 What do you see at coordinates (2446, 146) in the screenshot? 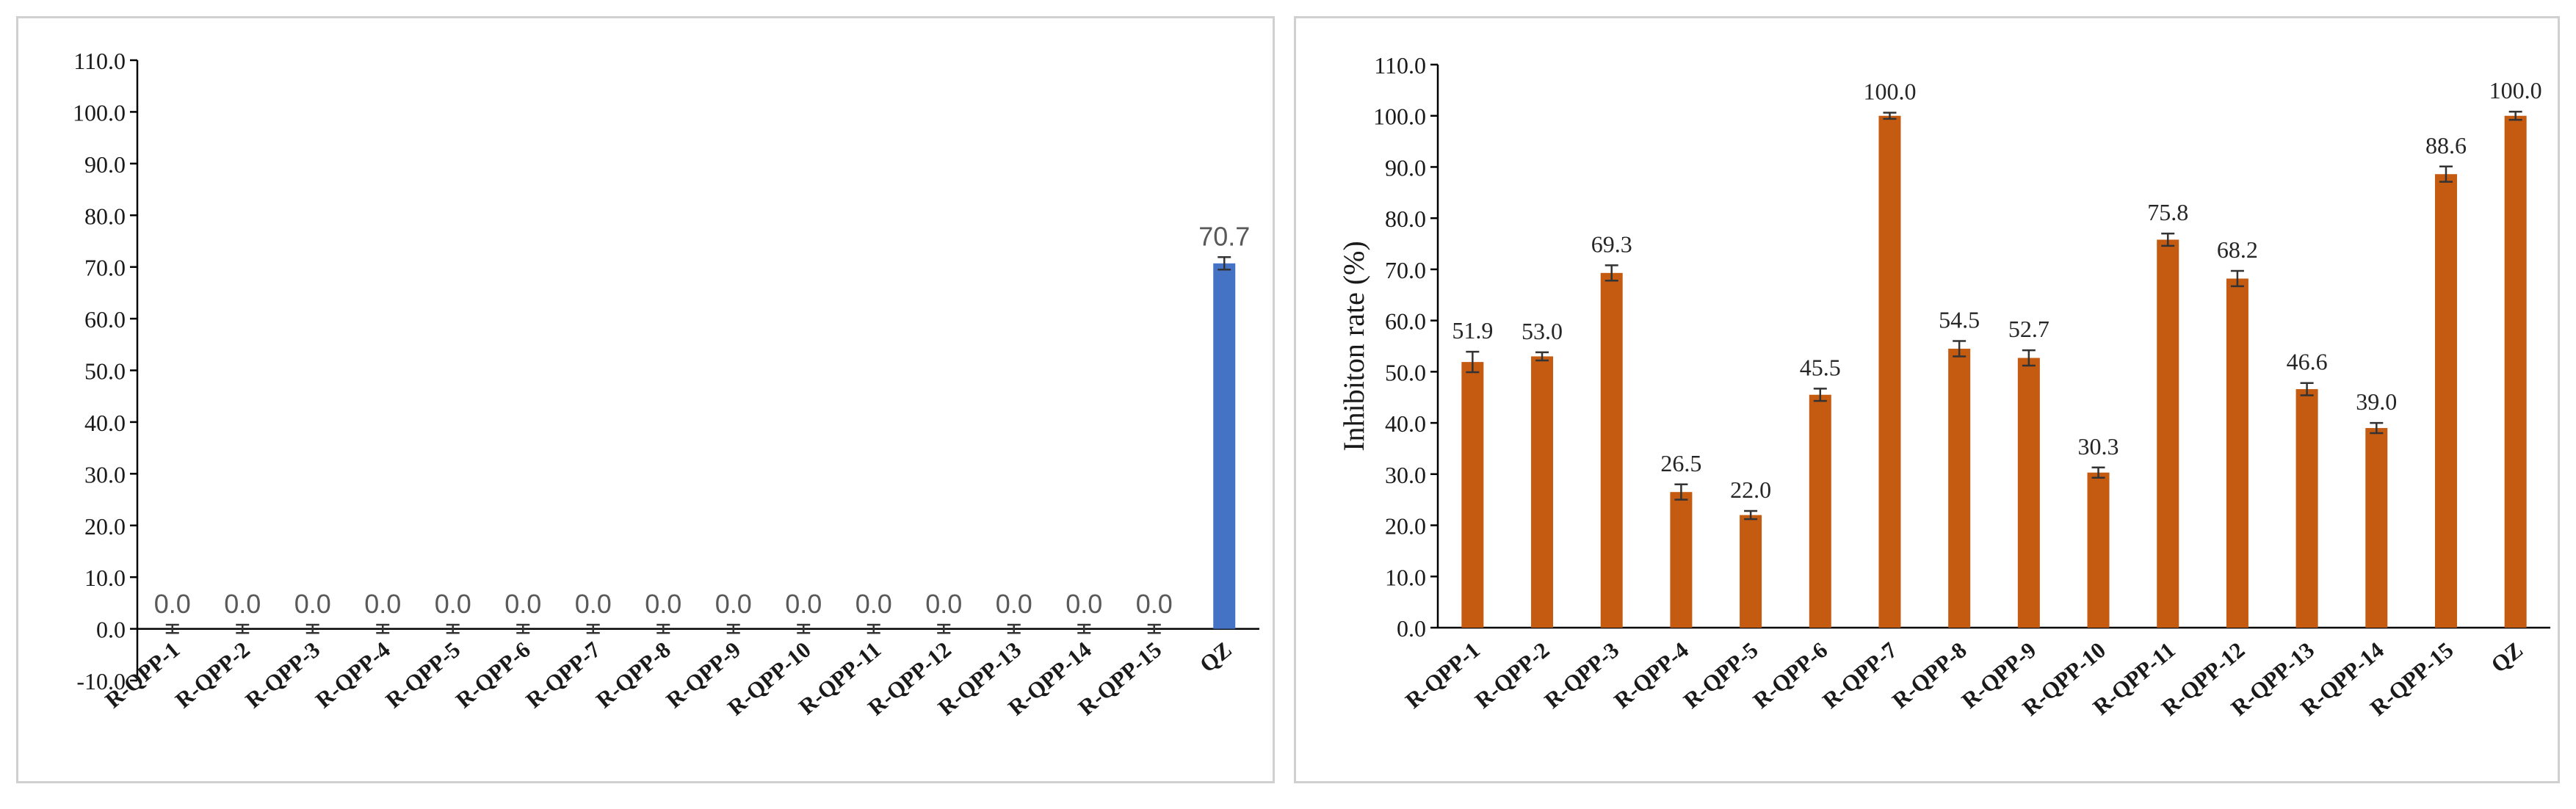
I see `value-label: 88.6` at bounding box center [2446, 146].